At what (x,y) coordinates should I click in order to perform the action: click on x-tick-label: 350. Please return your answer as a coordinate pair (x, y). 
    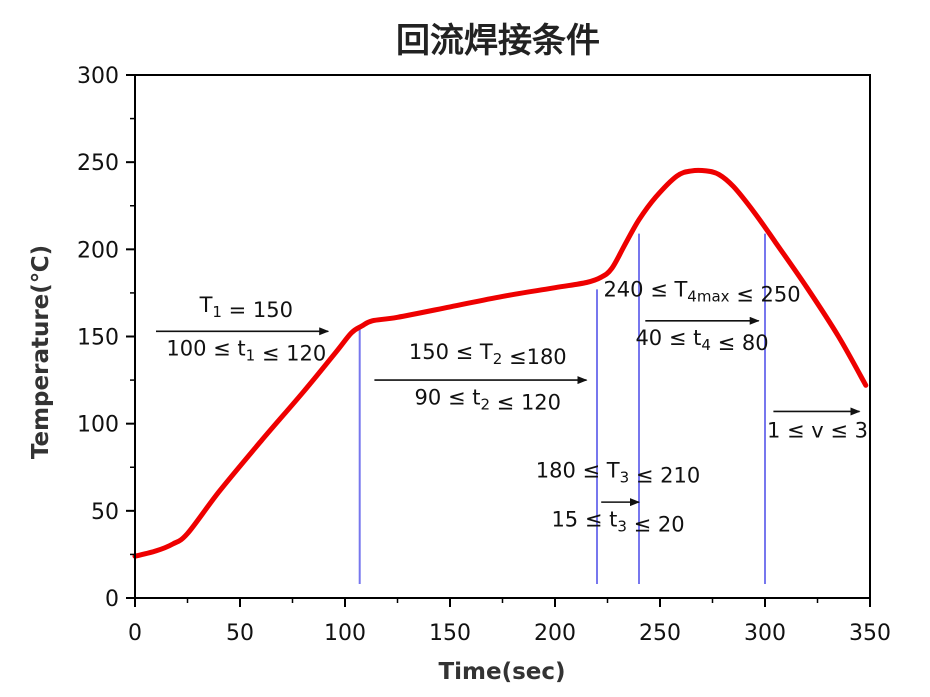
    Looking at the image, I should click on (870, 633).